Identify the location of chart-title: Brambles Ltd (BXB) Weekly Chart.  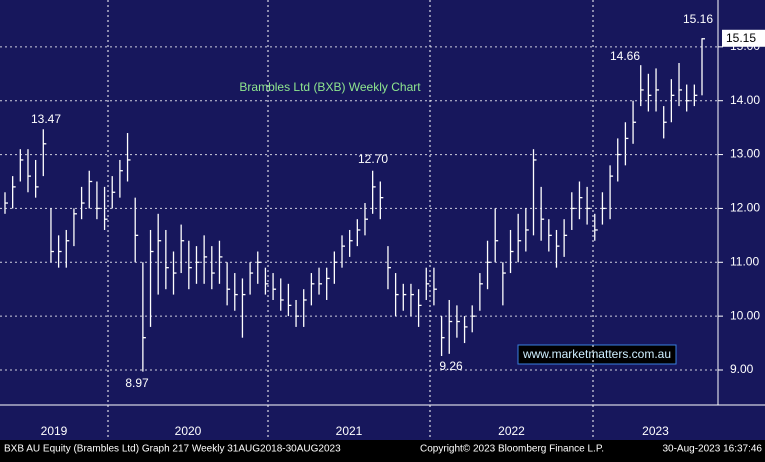
(330, 87).